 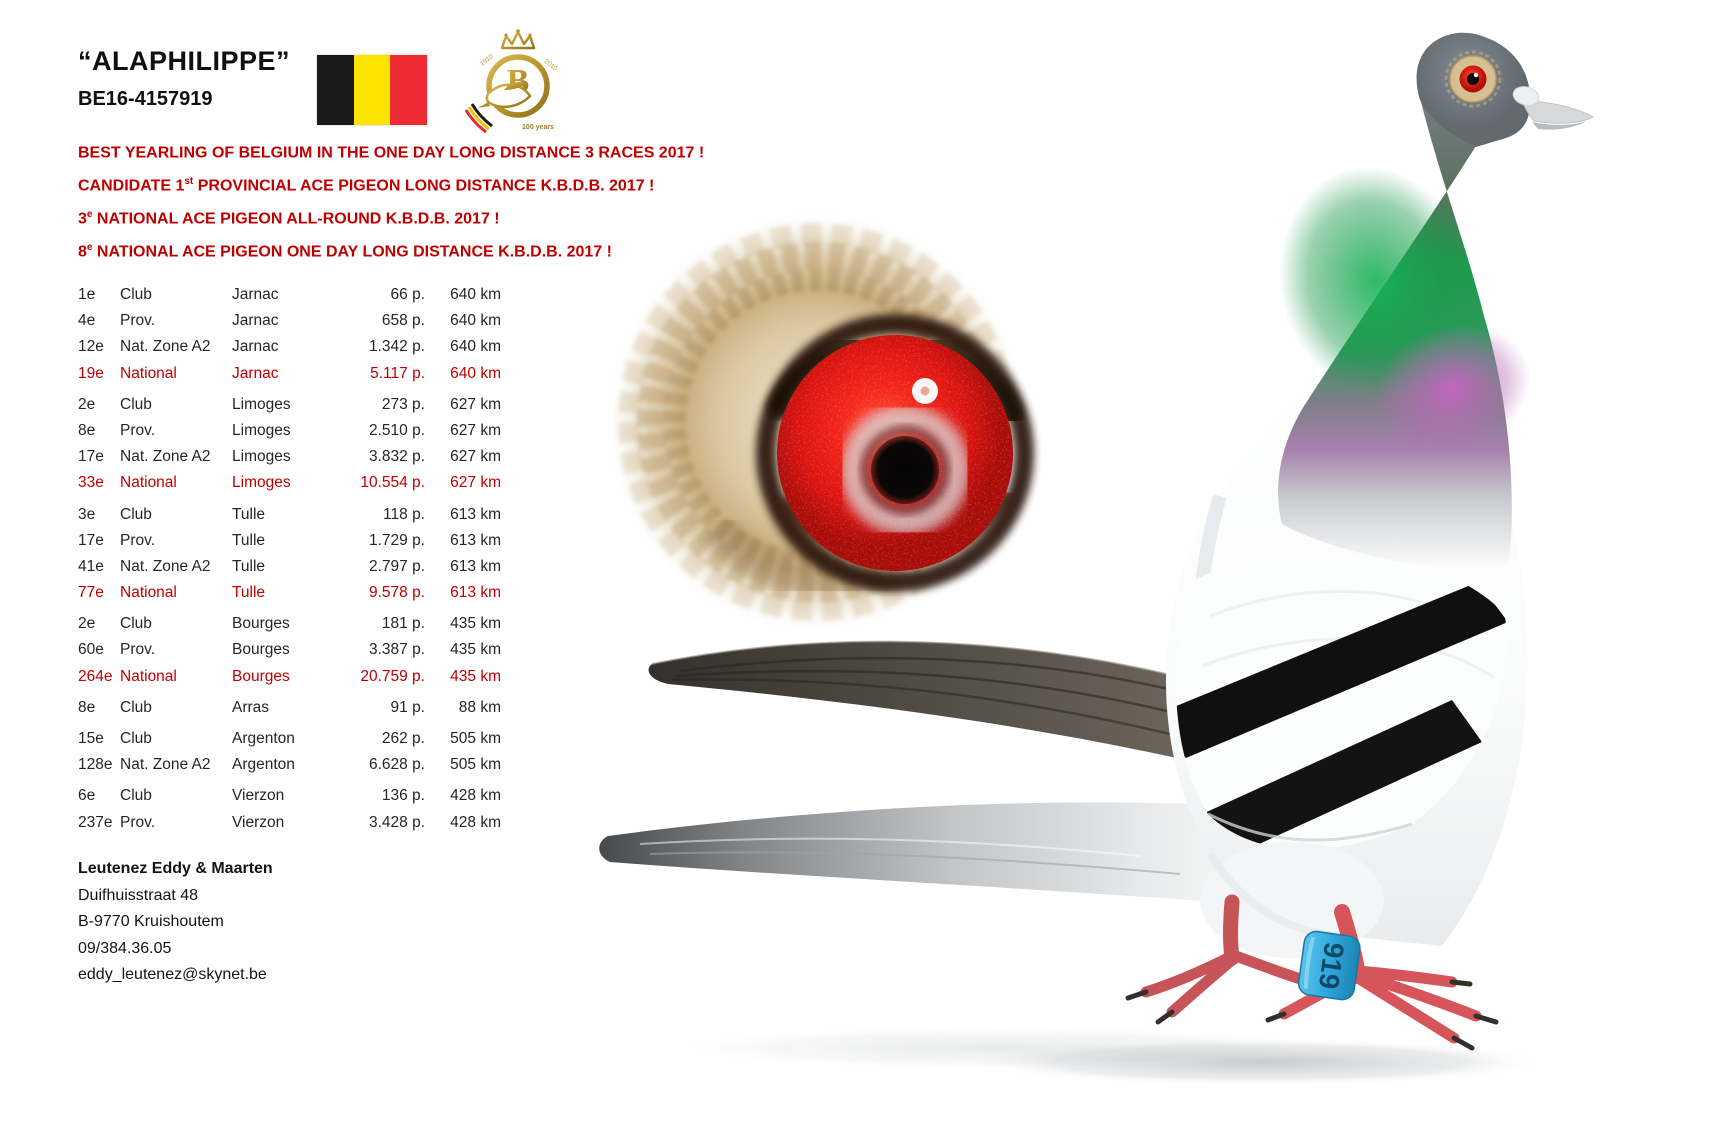 I want to click on result-pigeons: 136 p., so click(x=403, y=796).